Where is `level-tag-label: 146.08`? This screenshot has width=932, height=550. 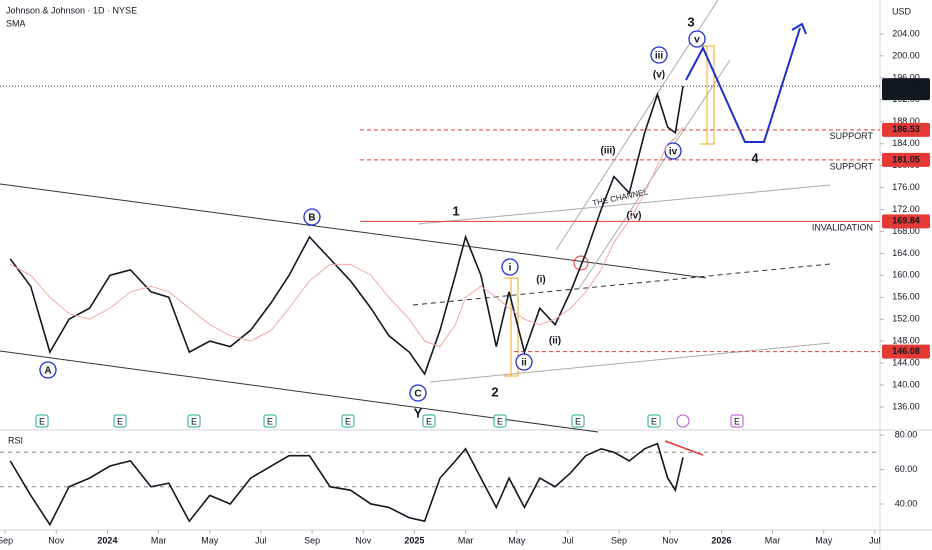 level-tag-label: 146.08 is located at coordinates (906, 351).